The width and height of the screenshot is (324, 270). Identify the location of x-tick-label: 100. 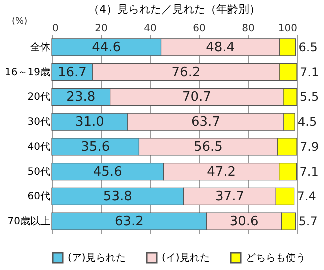
(288, 29).